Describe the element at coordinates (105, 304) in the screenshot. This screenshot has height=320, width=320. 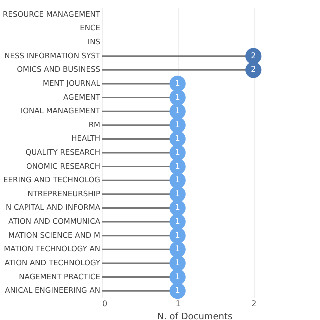
I see `x-tick-label: 0` at that location.